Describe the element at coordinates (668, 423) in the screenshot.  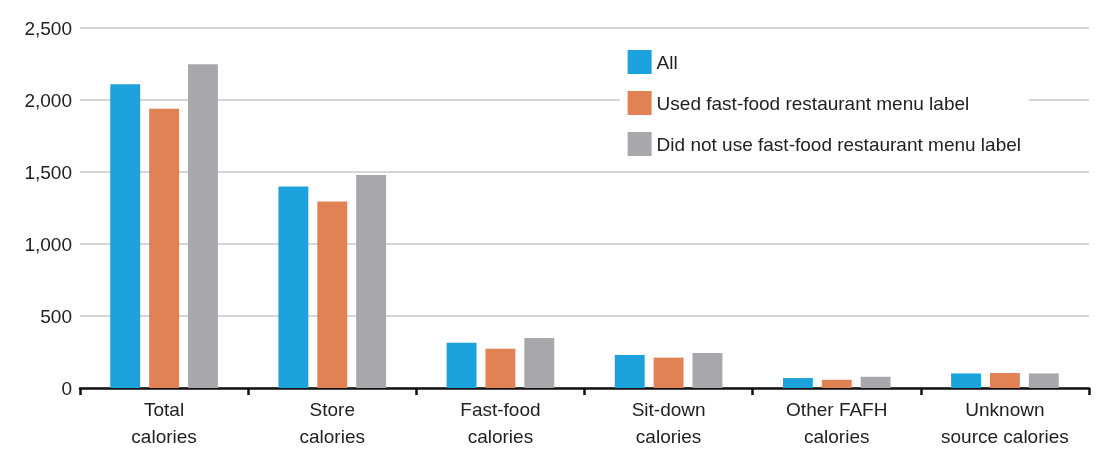
I see `x-tick-label: Sit-down calories` at that location.